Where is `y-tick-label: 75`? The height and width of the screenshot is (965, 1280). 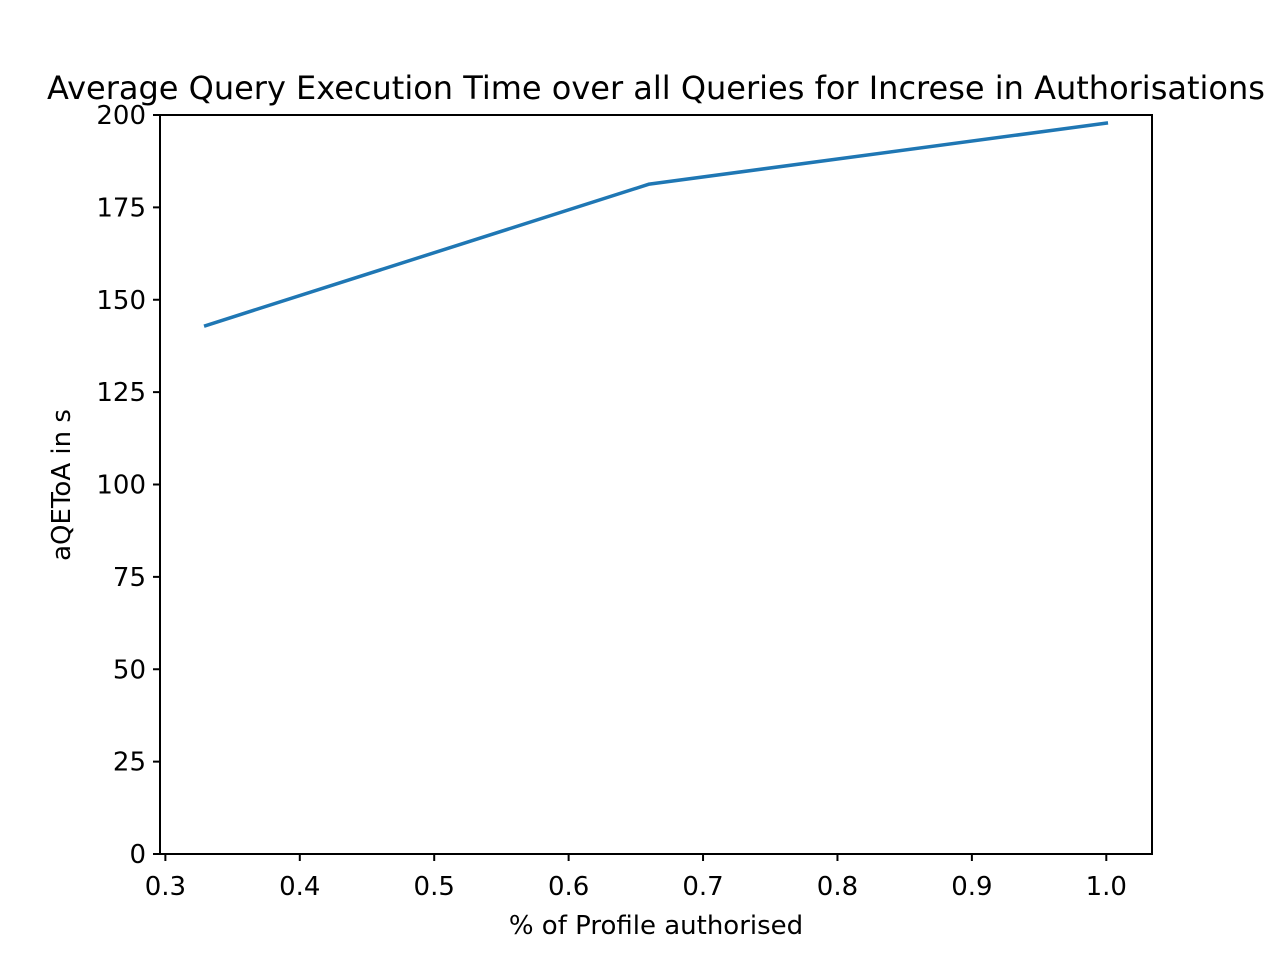 y-tick-label: 75 is located at coordinates (129, 578).